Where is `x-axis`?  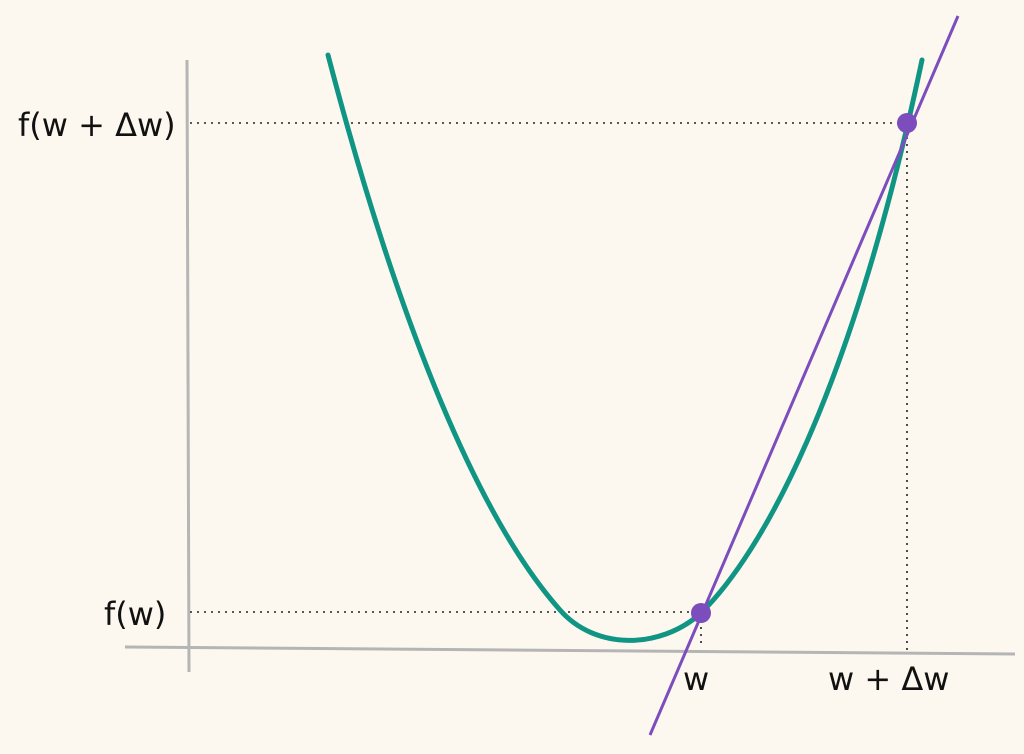
x-axis is located at coordinates (570, 650).